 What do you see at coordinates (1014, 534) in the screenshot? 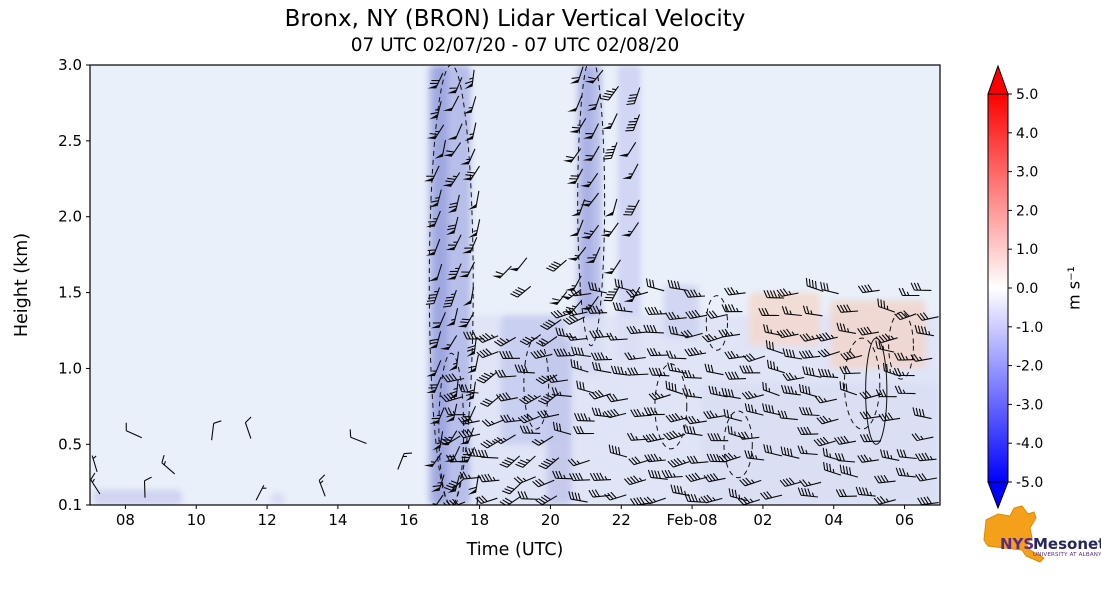
I see `ny-state-icon` at bounding box center [1014, 534].